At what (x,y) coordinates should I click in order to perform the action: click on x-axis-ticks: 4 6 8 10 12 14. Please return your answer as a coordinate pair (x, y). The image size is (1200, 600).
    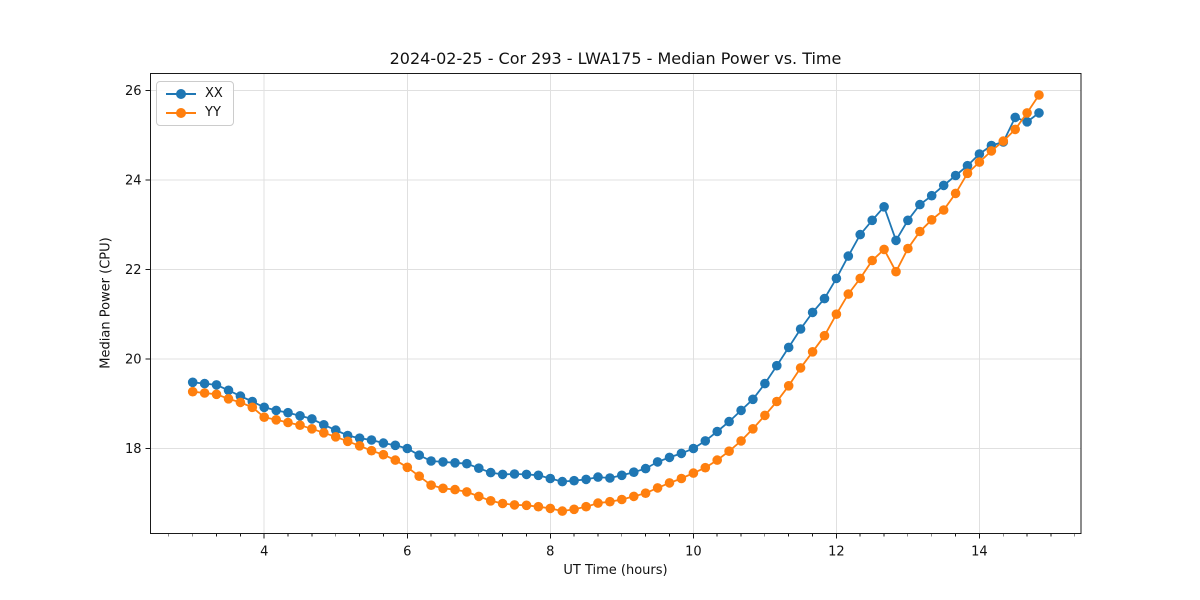
    Looking at the image, I should click on (624, 546).